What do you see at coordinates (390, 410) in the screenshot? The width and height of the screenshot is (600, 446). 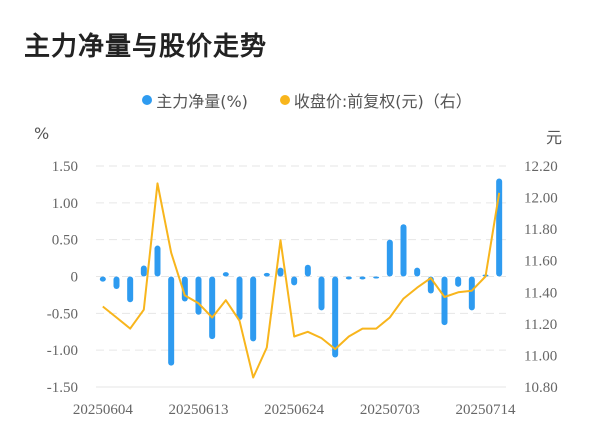 I see `x-axis-tick: 20250703` at bounding box center [390, 410].